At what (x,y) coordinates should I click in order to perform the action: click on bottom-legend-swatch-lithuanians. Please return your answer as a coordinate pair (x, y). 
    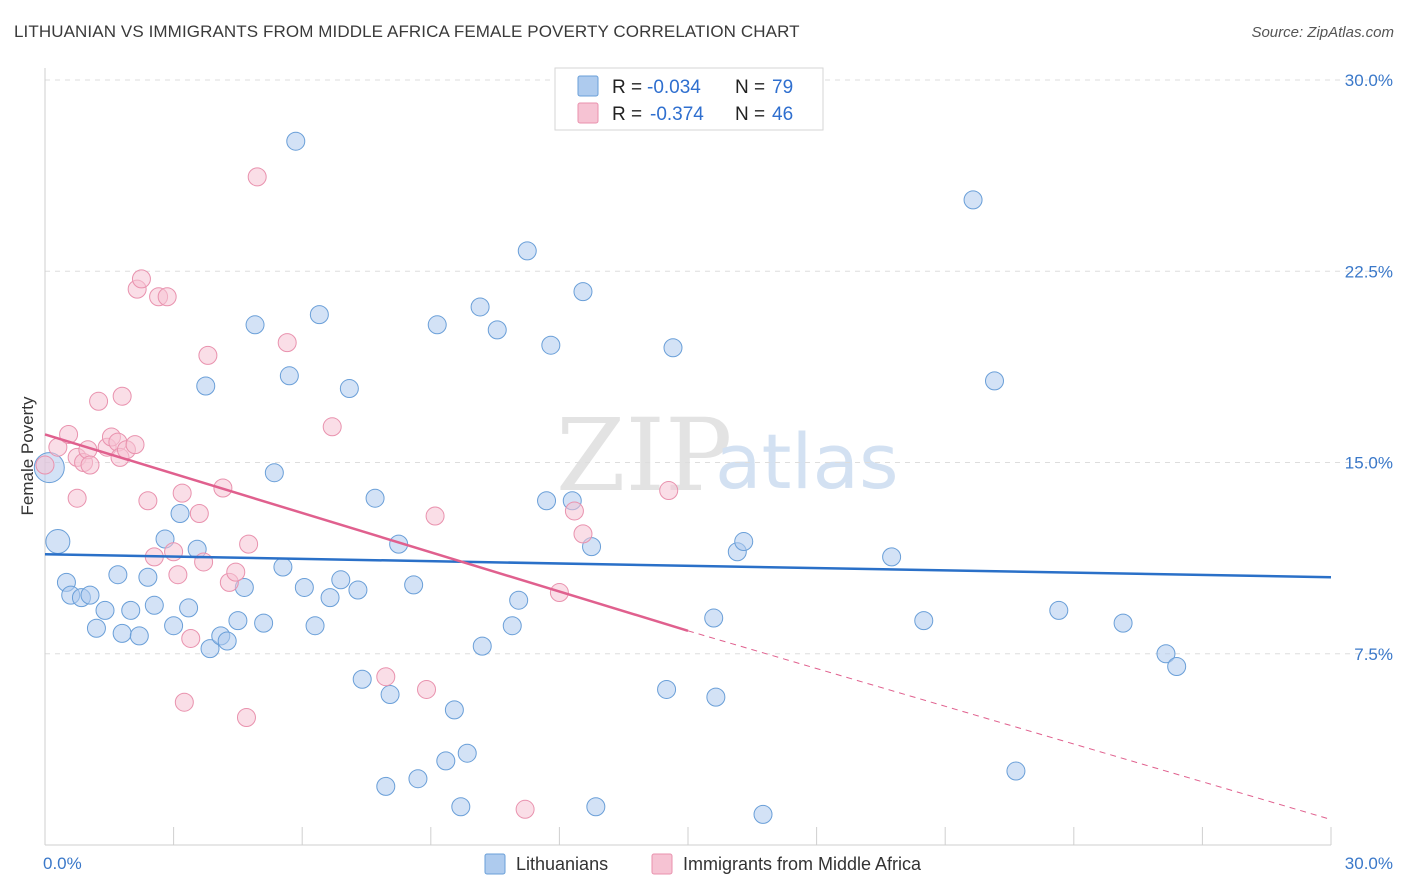
    Looking at the image, I should click on (495, 864).